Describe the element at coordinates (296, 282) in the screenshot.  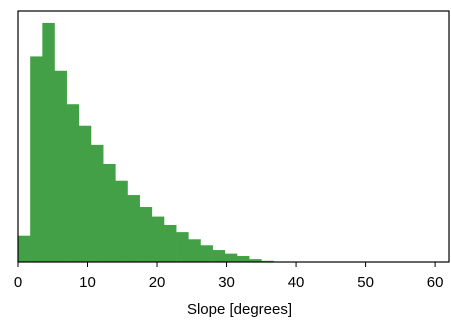
I see `x-tick-label: 40` at that location.